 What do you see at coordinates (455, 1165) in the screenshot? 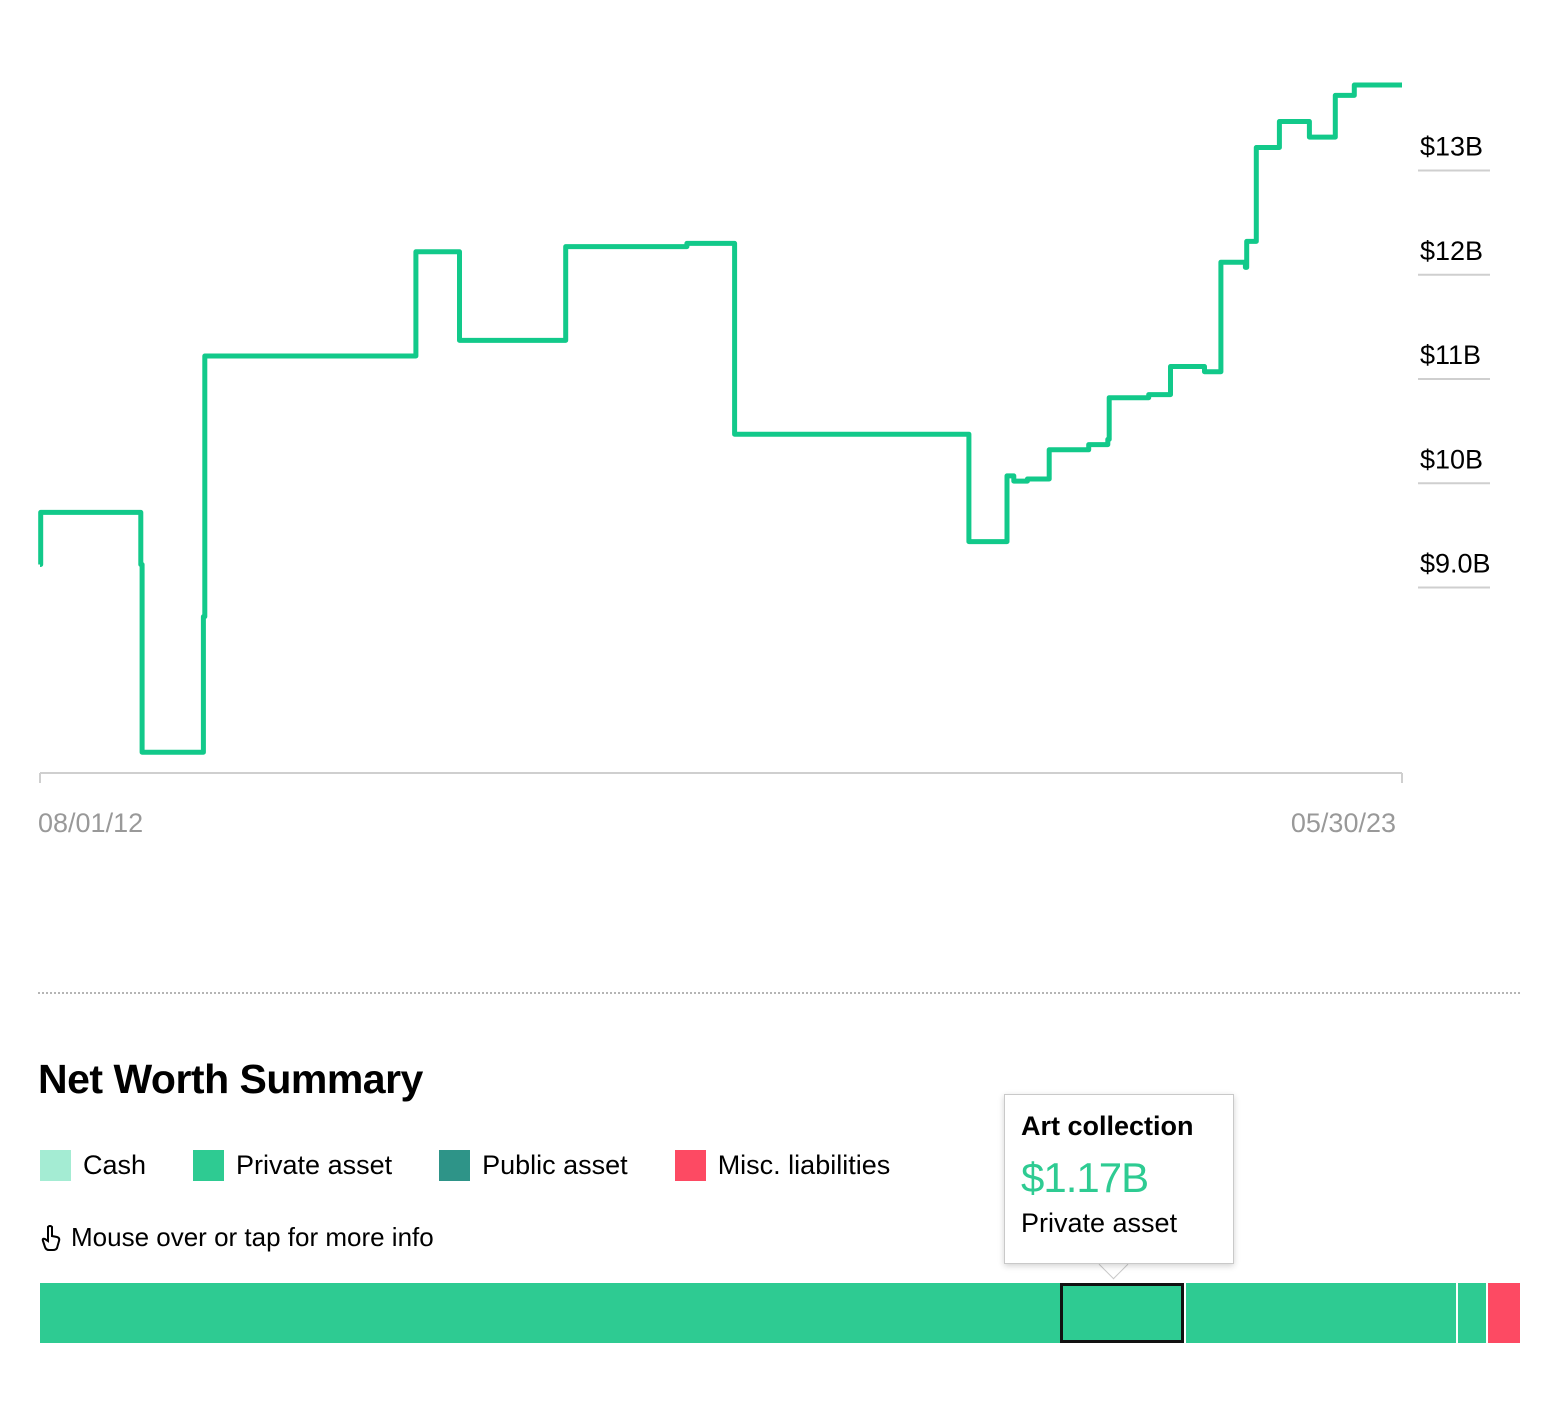
I see `legend-swatch-public-asset` at bounding box center [455, 1165].